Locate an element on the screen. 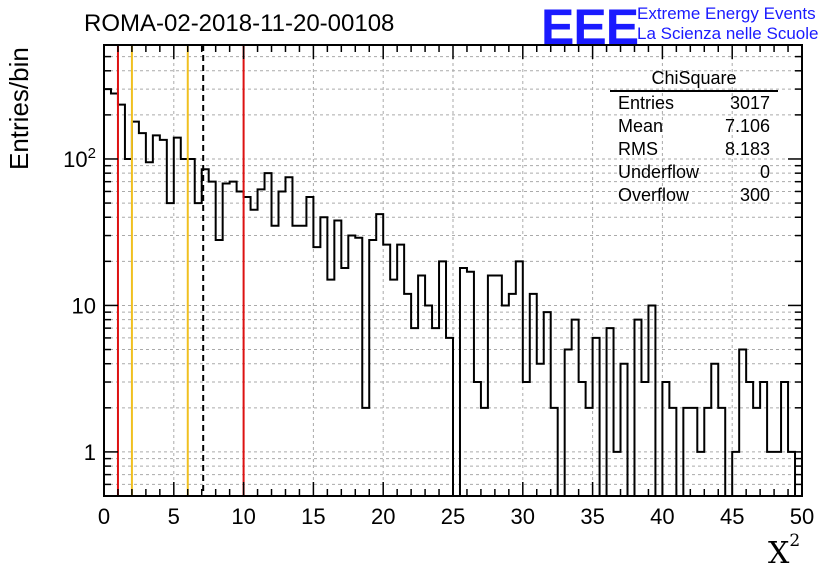  x-tick-label: 20 is located at coordinates (383, 516).